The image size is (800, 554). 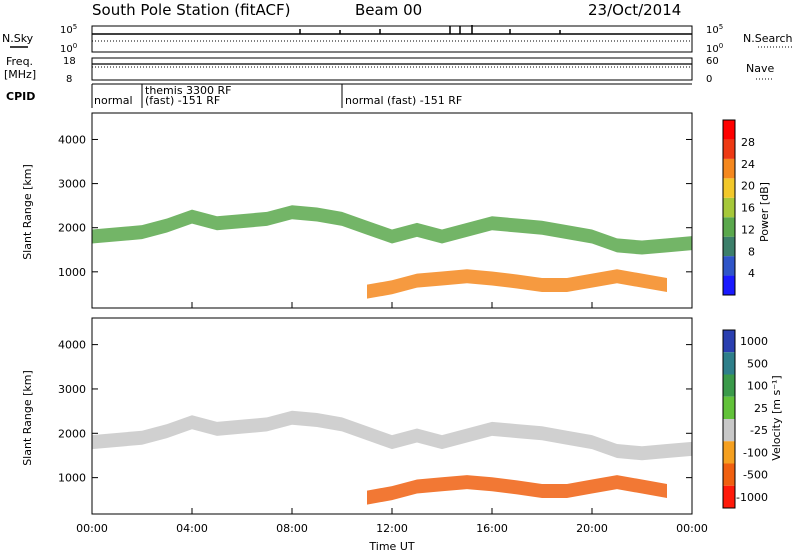 What do you see at coordinates (759, 430) in the screenshot?
I see `colorbar-tick-label: -25` at bounding box center [759, 430].